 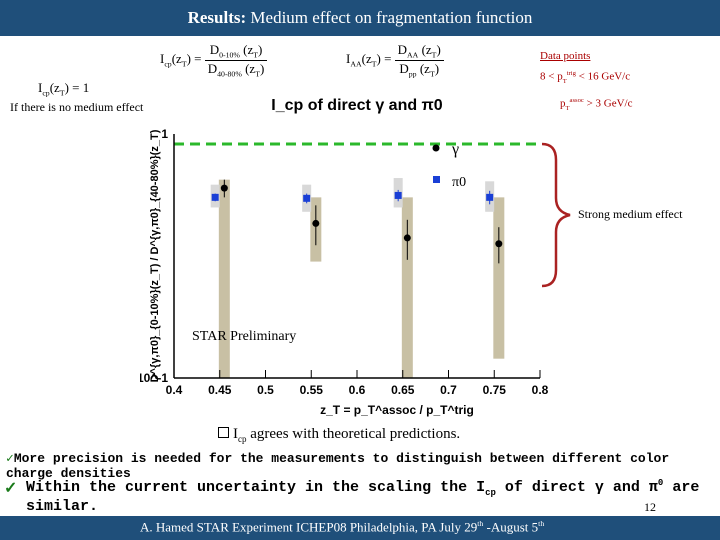 I want to click on b4-mid: of direct γ and π, so click(x=576, y=487).